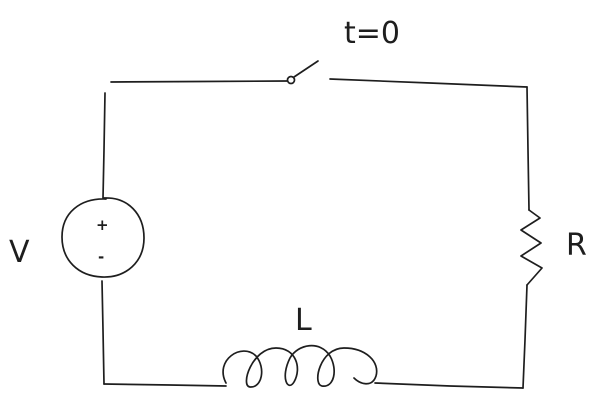  Describe the element at coordinates (449, 385) in the screenshot. I see `wire-bottom-right` at that location.